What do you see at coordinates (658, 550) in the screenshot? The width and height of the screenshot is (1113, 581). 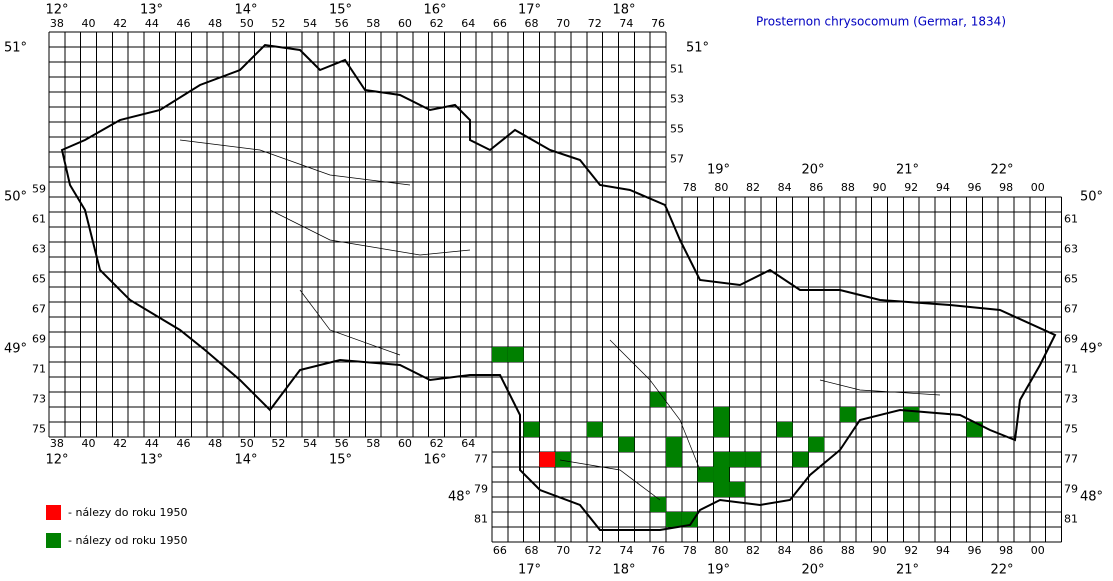 I see `column-label: 76` at bounding box center [658, 550].